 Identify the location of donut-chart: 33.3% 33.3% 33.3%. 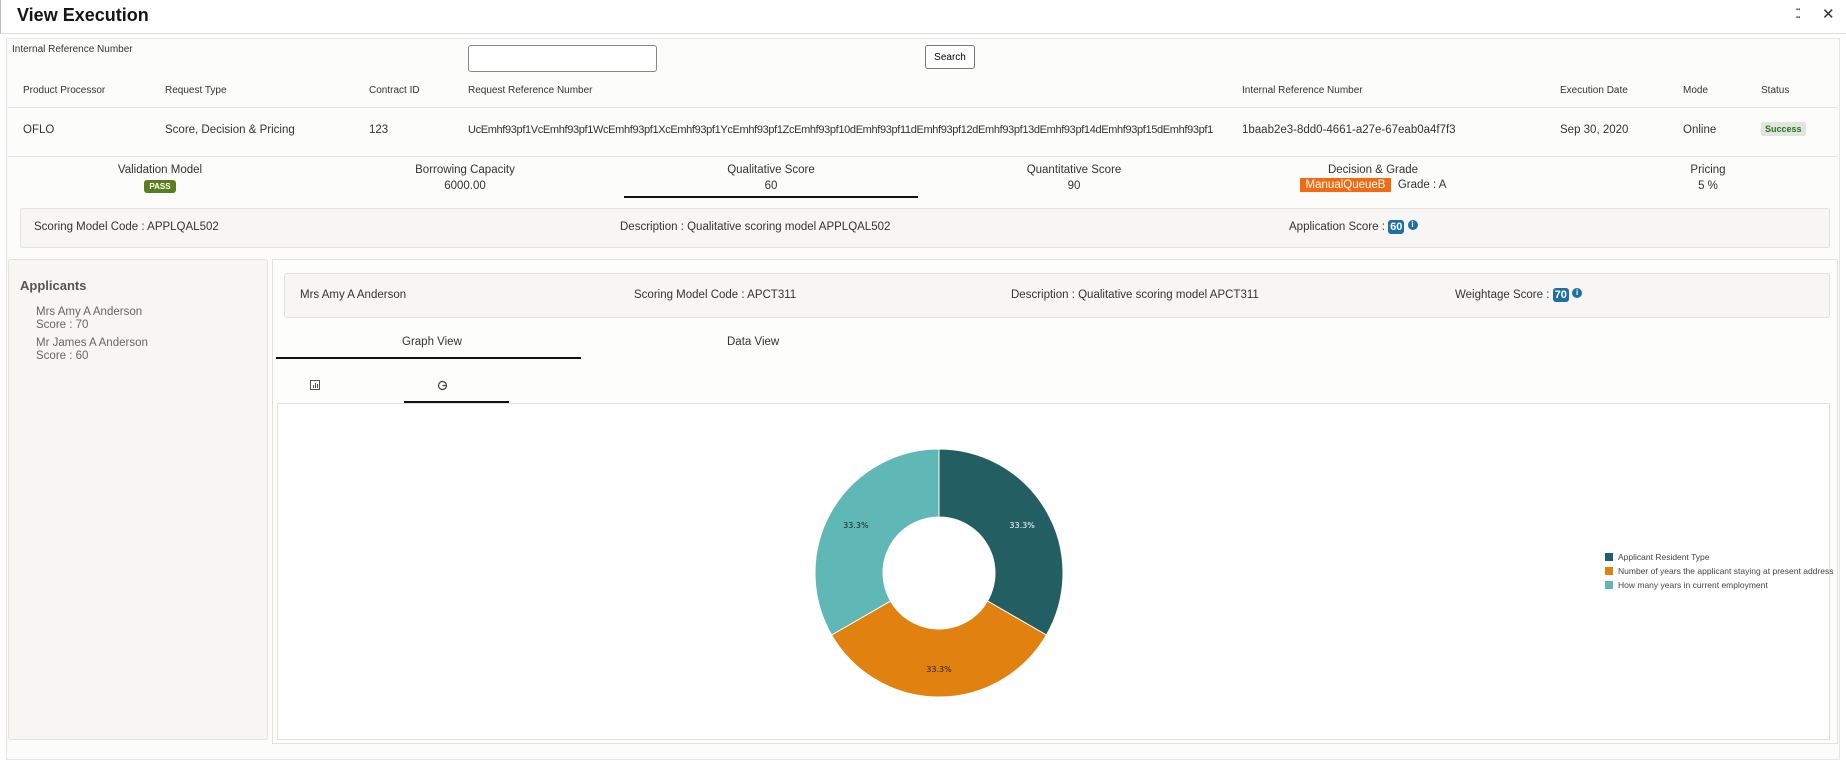
(939, 573).